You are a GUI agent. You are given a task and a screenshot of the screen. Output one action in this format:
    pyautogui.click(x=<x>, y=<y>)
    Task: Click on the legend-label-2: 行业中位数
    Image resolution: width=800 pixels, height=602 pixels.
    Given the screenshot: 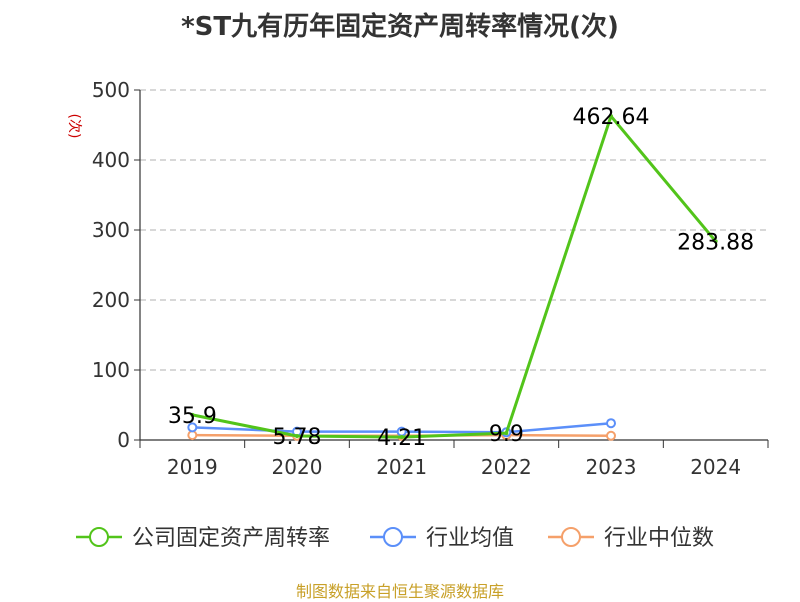 What is the action you would take?
    pyautogui.click(x=659, y=538)
    